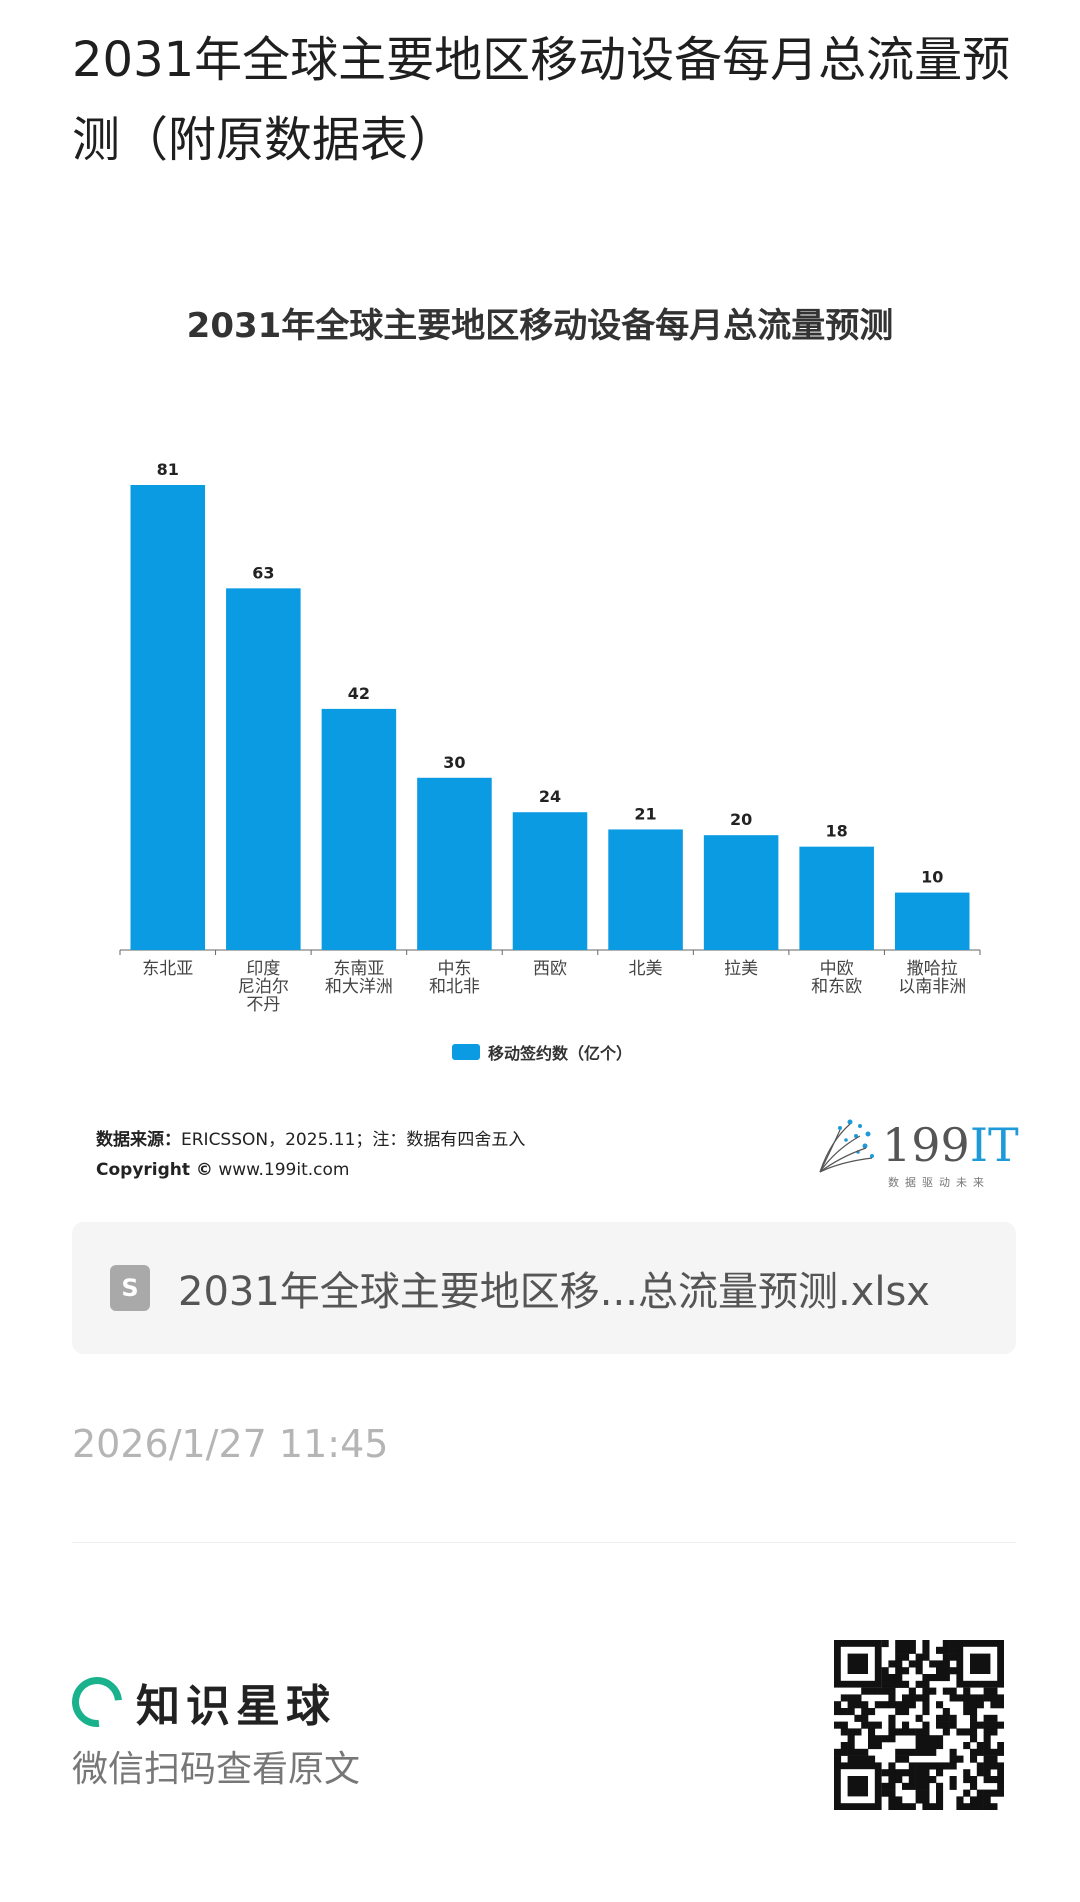 The image size is (1080, 1902). What do you see at coordinates (284, 1170) in the screenshot?
I see `copyright-url: www.199it.com` at bounding box center [284, 1170].